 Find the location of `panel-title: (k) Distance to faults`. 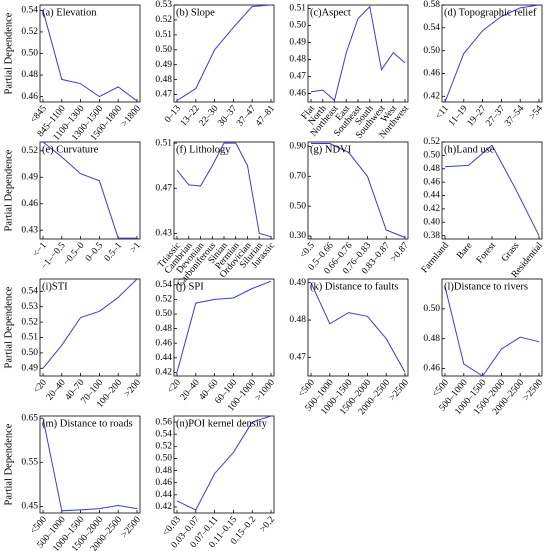

panel-title: (k) Distance to faults is located at coordinates (354, 286).